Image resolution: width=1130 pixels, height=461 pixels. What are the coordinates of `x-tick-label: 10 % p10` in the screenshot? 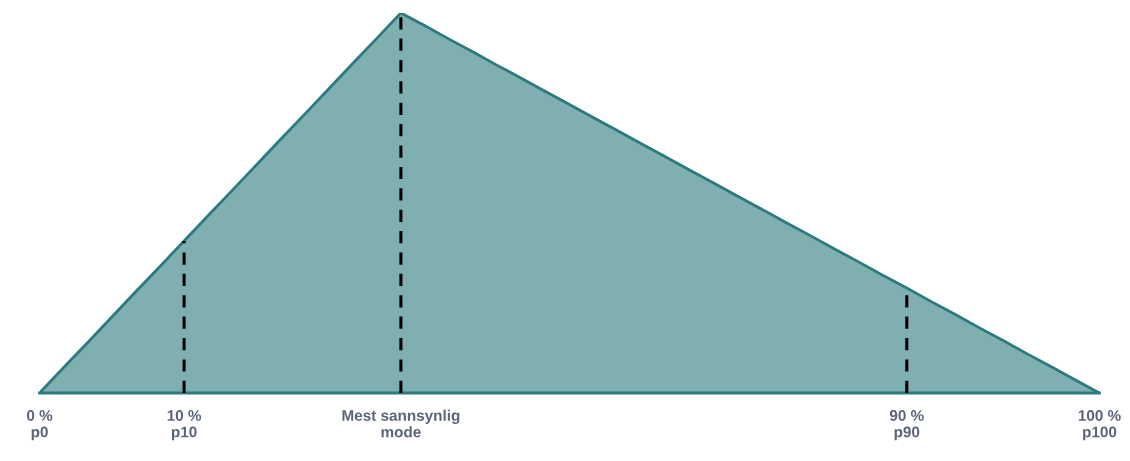 It's located at (184, 425).